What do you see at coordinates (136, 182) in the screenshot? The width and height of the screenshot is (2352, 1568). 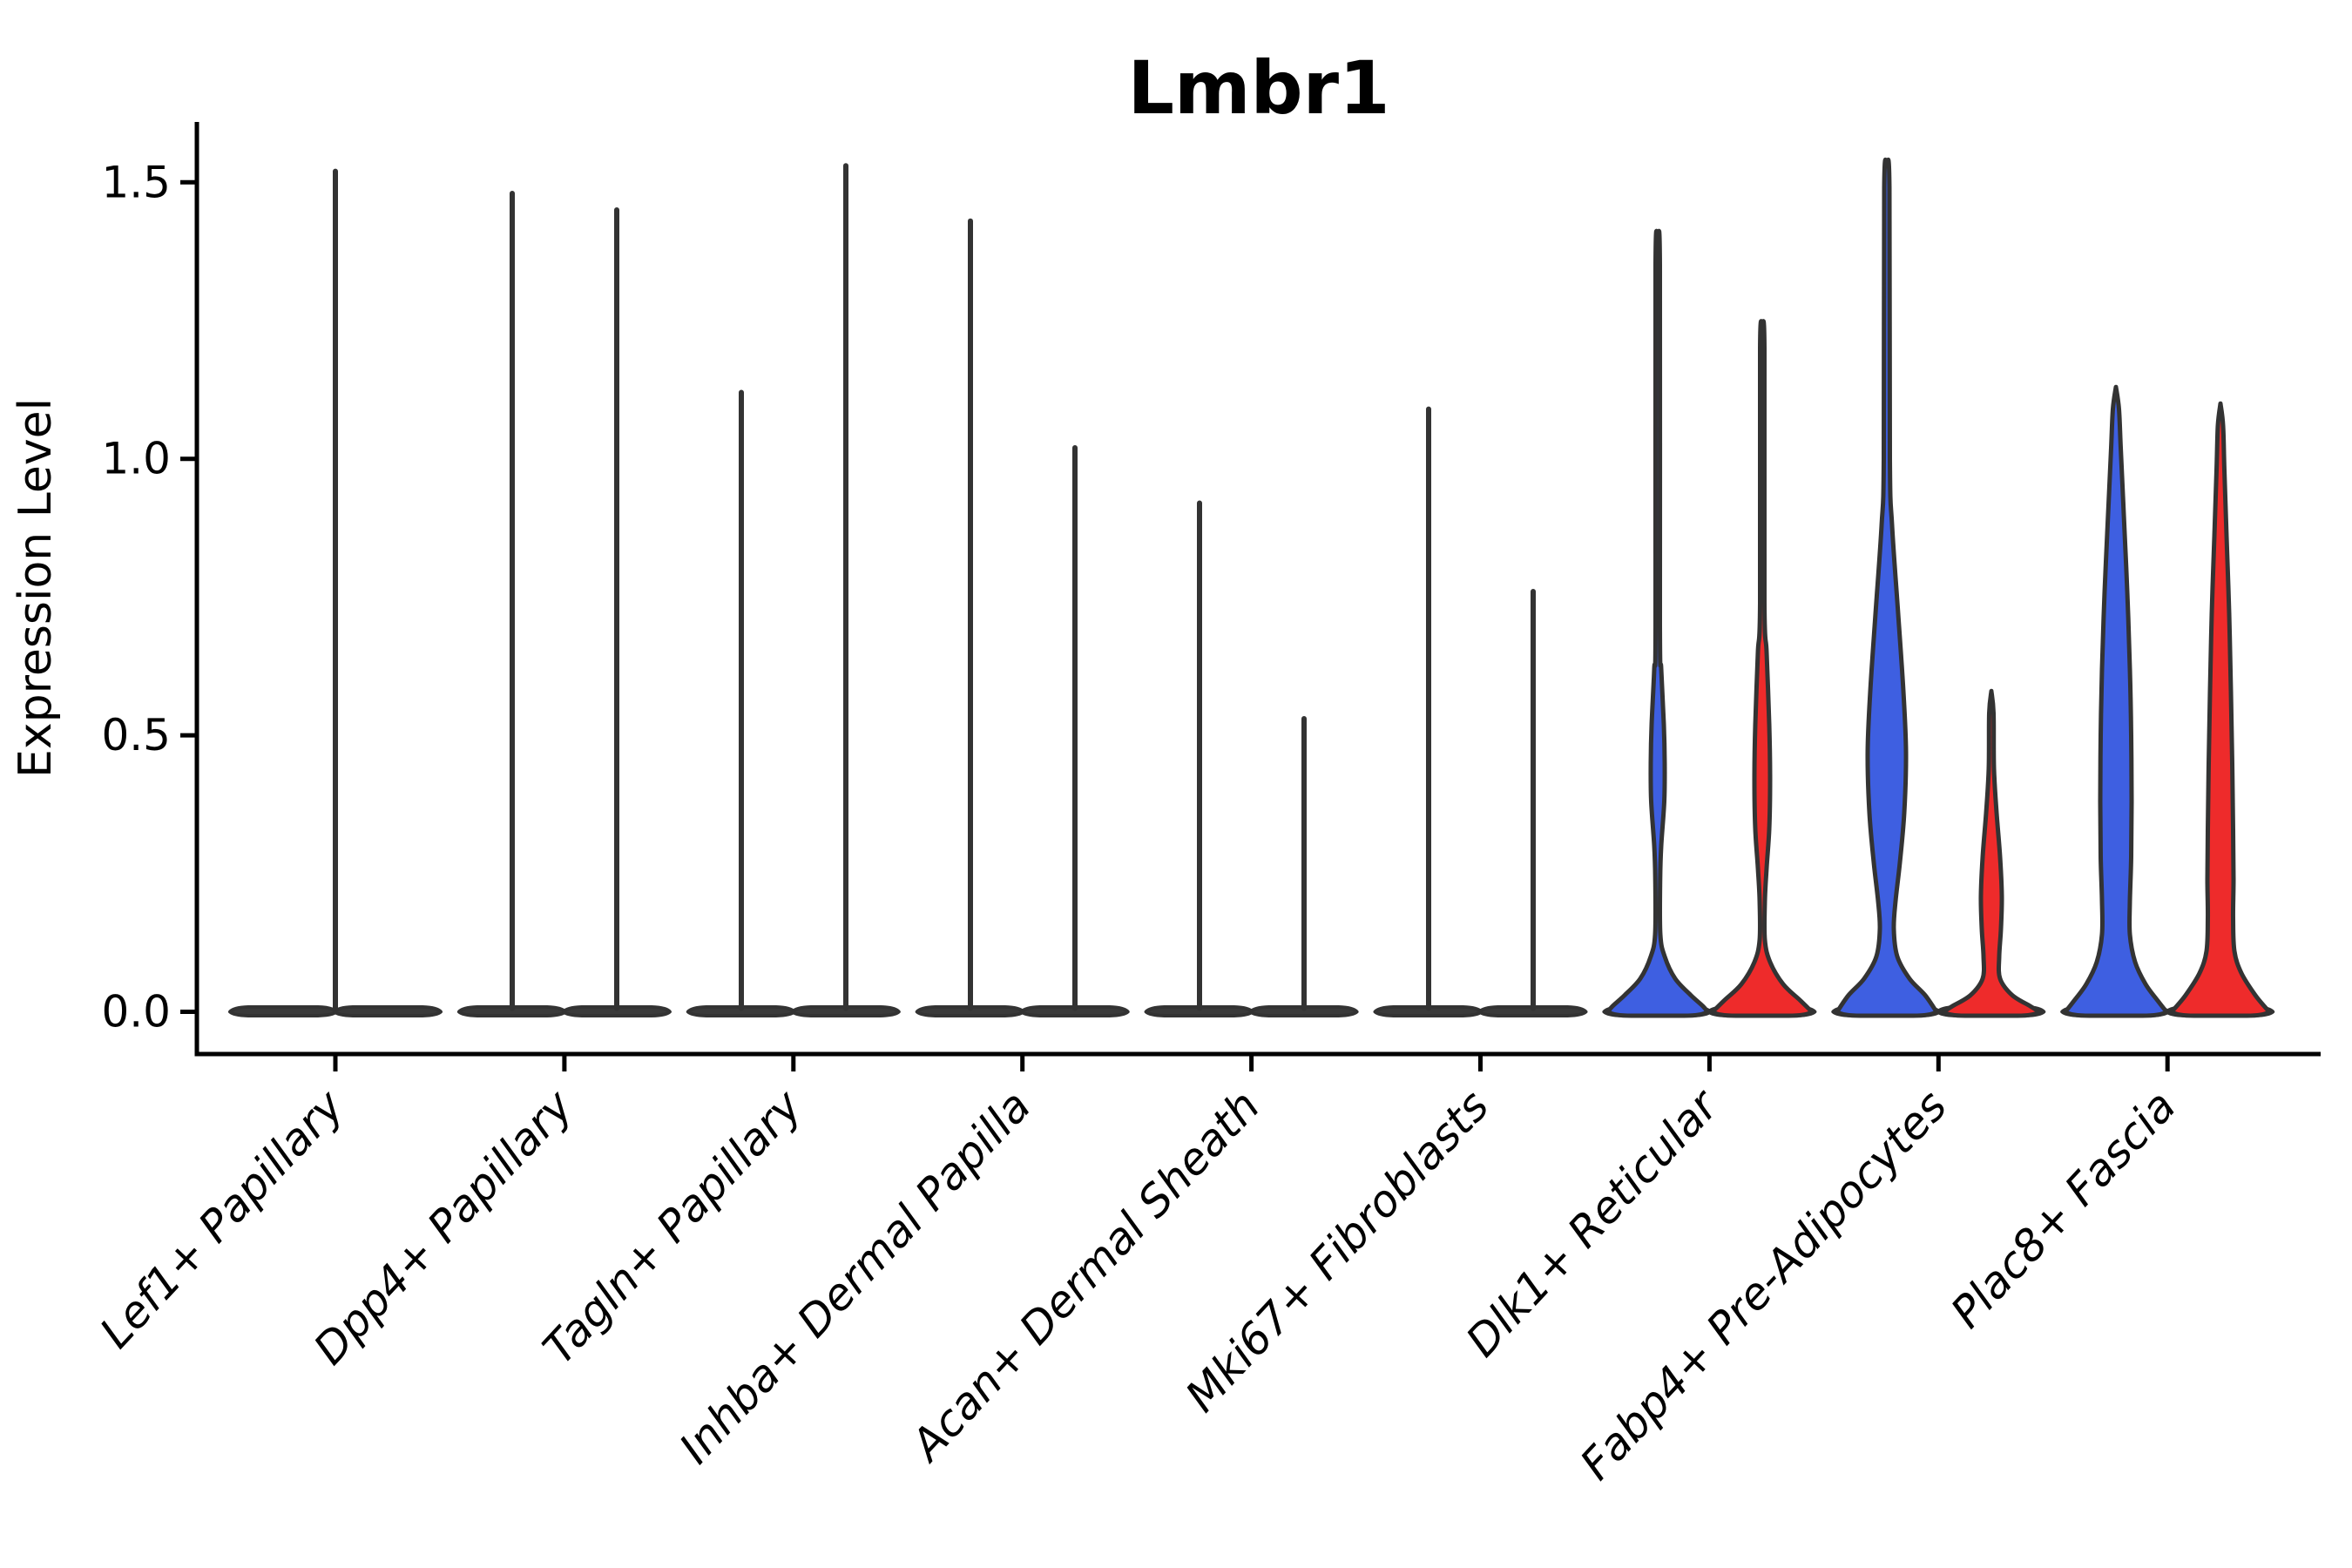 I see `y-tick-label: 1.5` at bounding box center [136, 182].